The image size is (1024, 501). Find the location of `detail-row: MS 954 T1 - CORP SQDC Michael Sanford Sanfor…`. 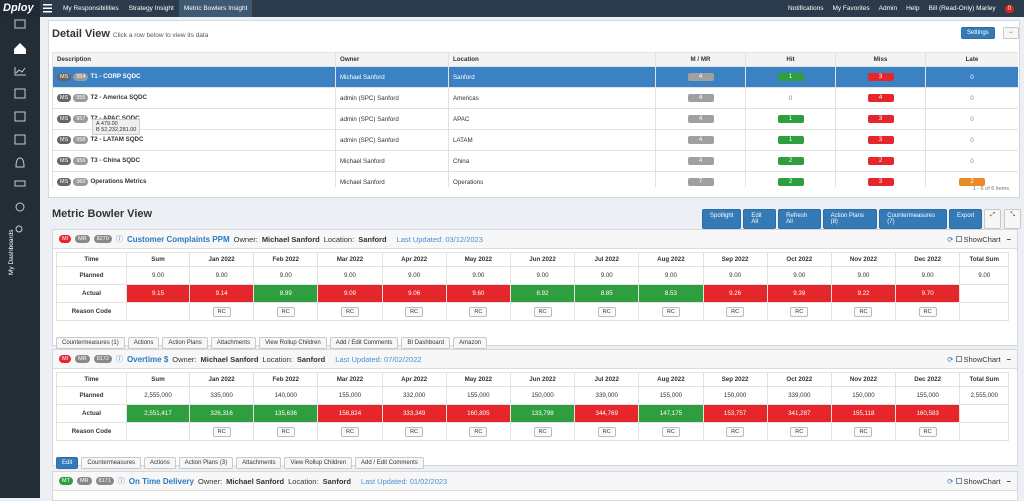

detail-row: MS 954 T1 - CORP SQDC Michael Sanford Sanfor… is located at coordinates (535, 77).